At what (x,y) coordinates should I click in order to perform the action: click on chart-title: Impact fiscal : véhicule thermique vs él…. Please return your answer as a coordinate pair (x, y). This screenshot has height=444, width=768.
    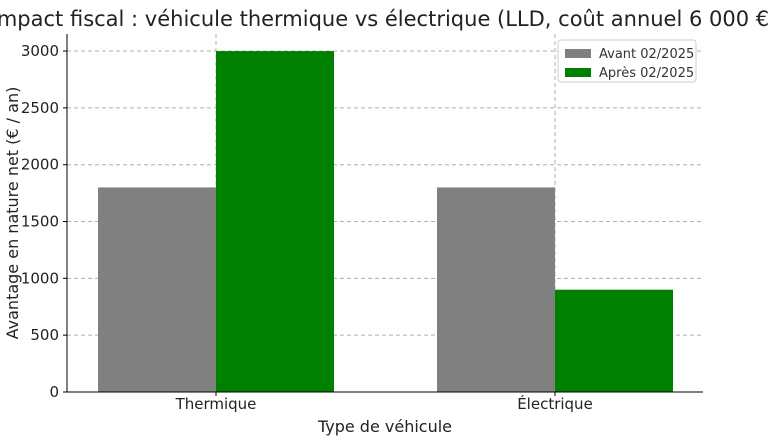
    Looking at the image, I should click on (384, 19).